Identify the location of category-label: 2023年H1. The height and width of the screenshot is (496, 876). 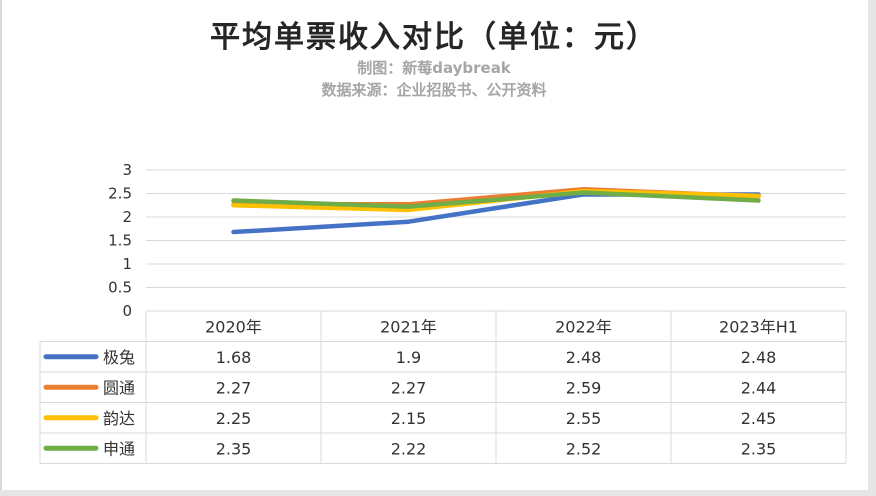
(758, 326).